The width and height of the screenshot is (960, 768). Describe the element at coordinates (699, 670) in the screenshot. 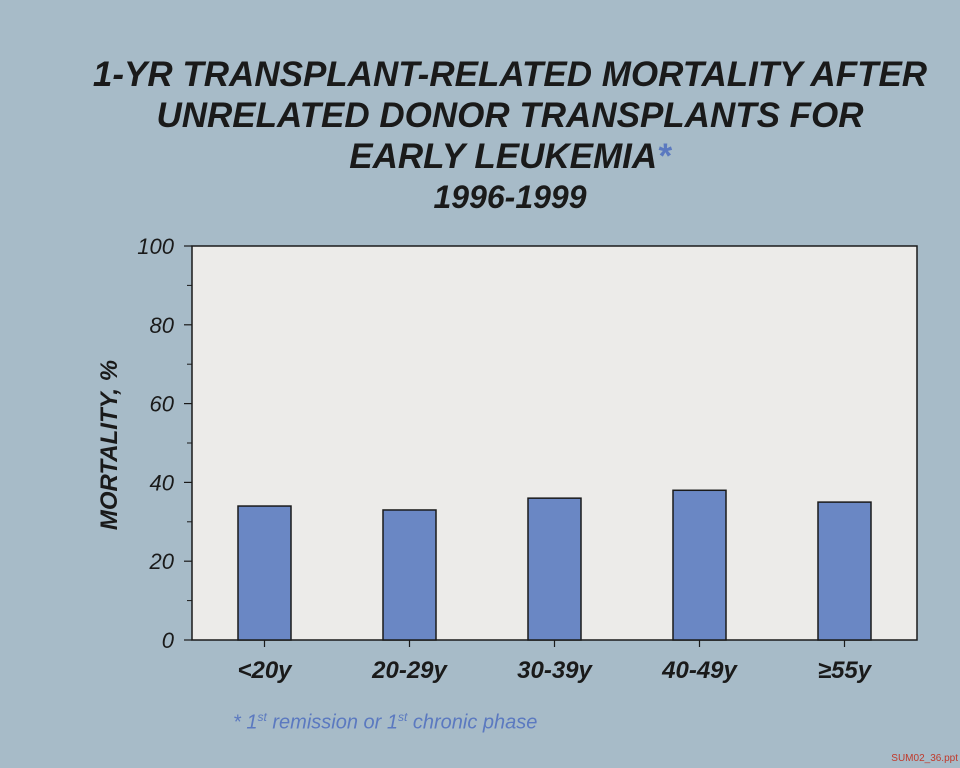

I see `x-tick-label: 40-49y` at that location.